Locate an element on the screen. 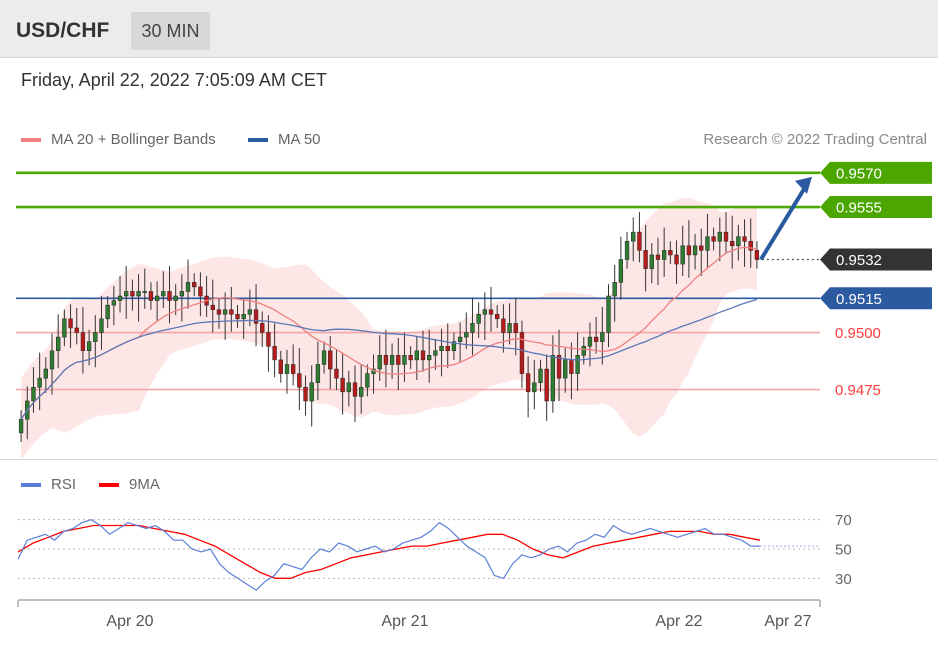 The image size is (938, 647). support-level-label: 0.9475 is located at coordinates (858, 390).